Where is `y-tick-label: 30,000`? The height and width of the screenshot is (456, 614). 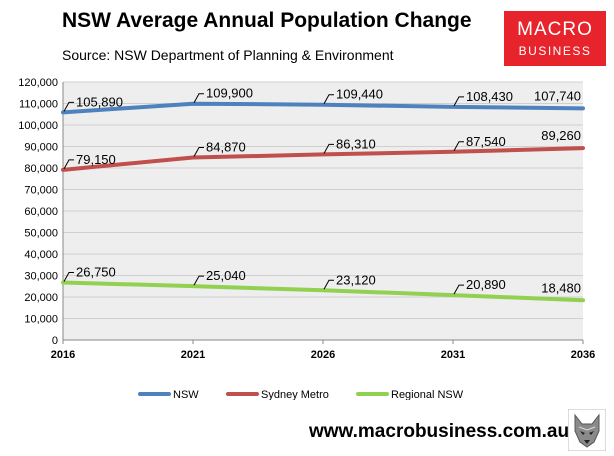
y-tick-label: 30,000 is located at coordinates (41, 277).